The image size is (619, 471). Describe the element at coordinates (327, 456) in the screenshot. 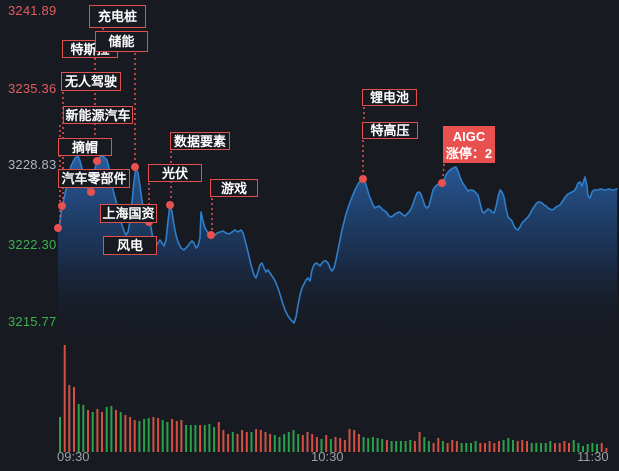

I see `x-axis-label: 10:30` at that location.